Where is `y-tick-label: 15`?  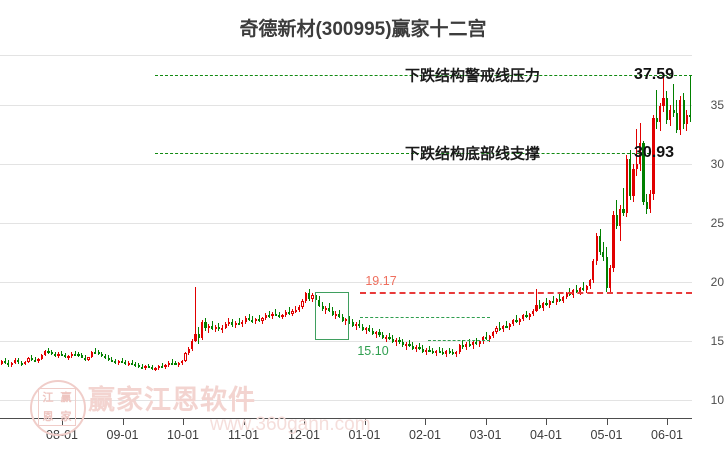
y-tick-label: 15 is located at coordinates (717, 341).